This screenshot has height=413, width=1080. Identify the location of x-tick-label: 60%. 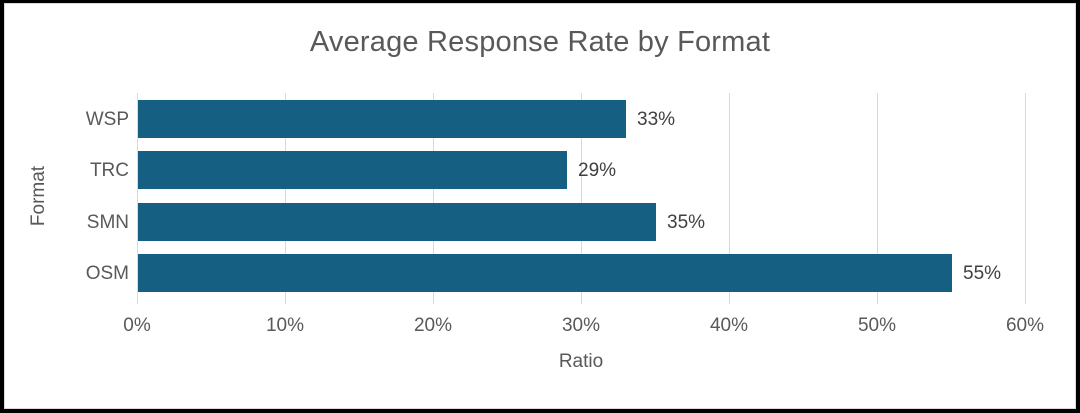
(1025, 325).